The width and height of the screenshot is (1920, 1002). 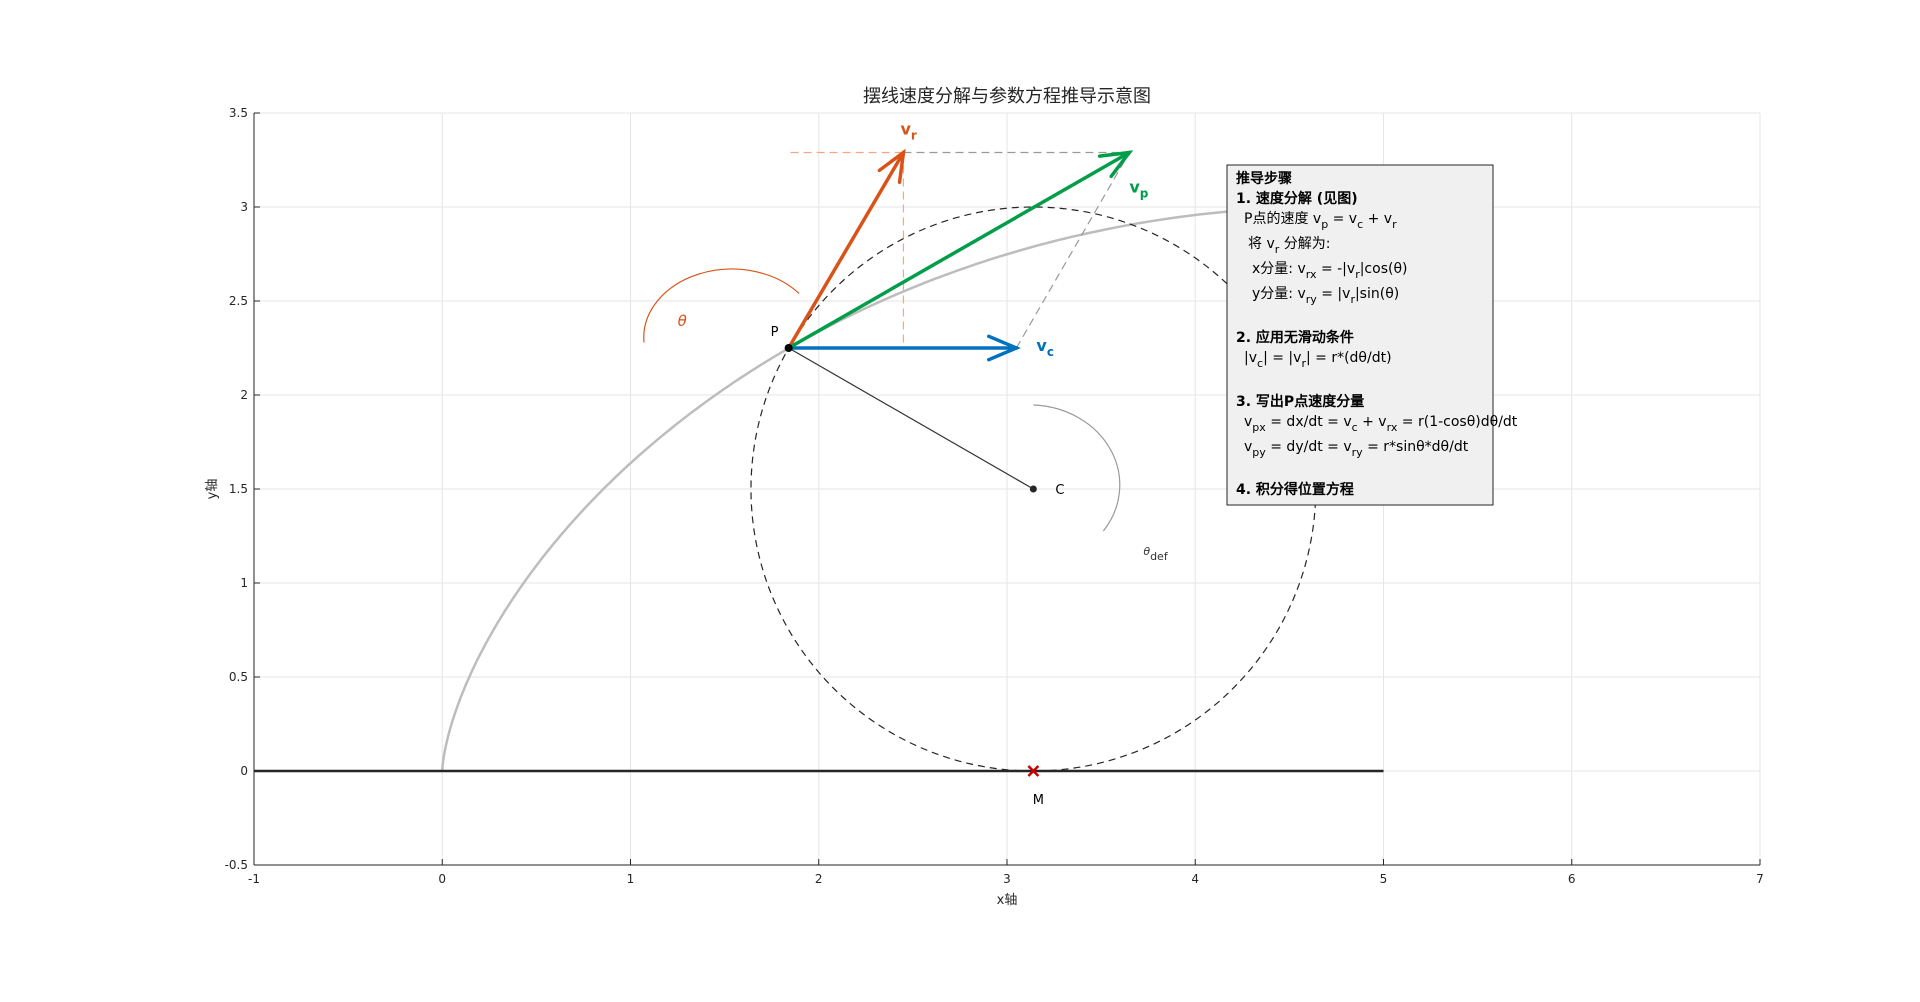 What do you see at coordinates (1572, 879) in the screenshot?
I see `x-tick-label: 6` at bounding box center [1572, 879].